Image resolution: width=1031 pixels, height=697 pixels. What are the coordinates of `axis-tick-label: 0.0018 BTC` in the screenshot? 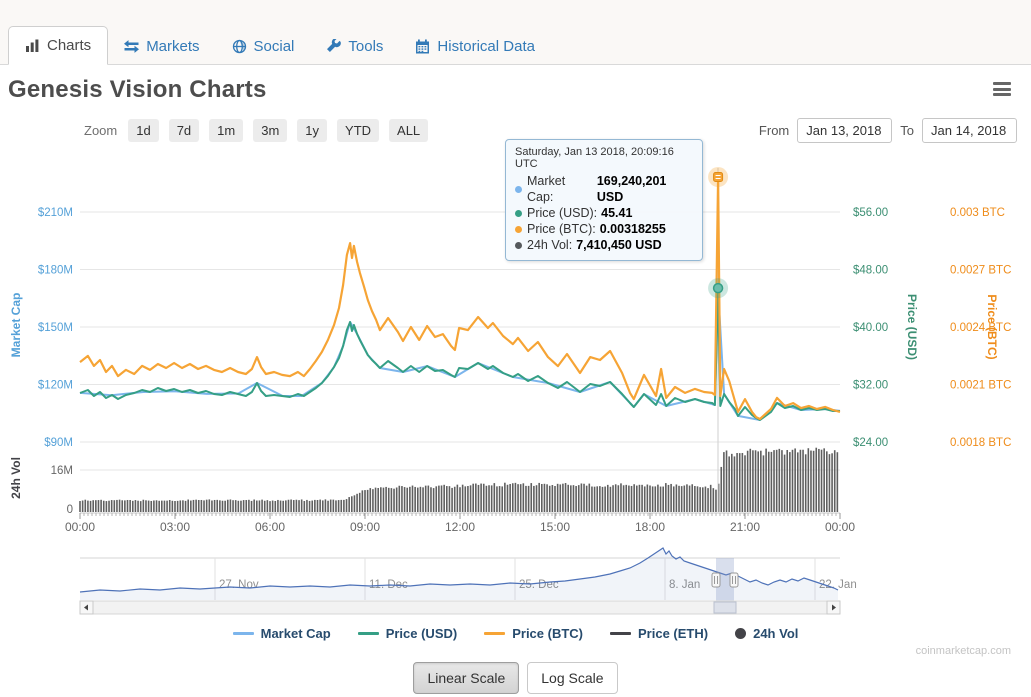 It's located at (980, 443).